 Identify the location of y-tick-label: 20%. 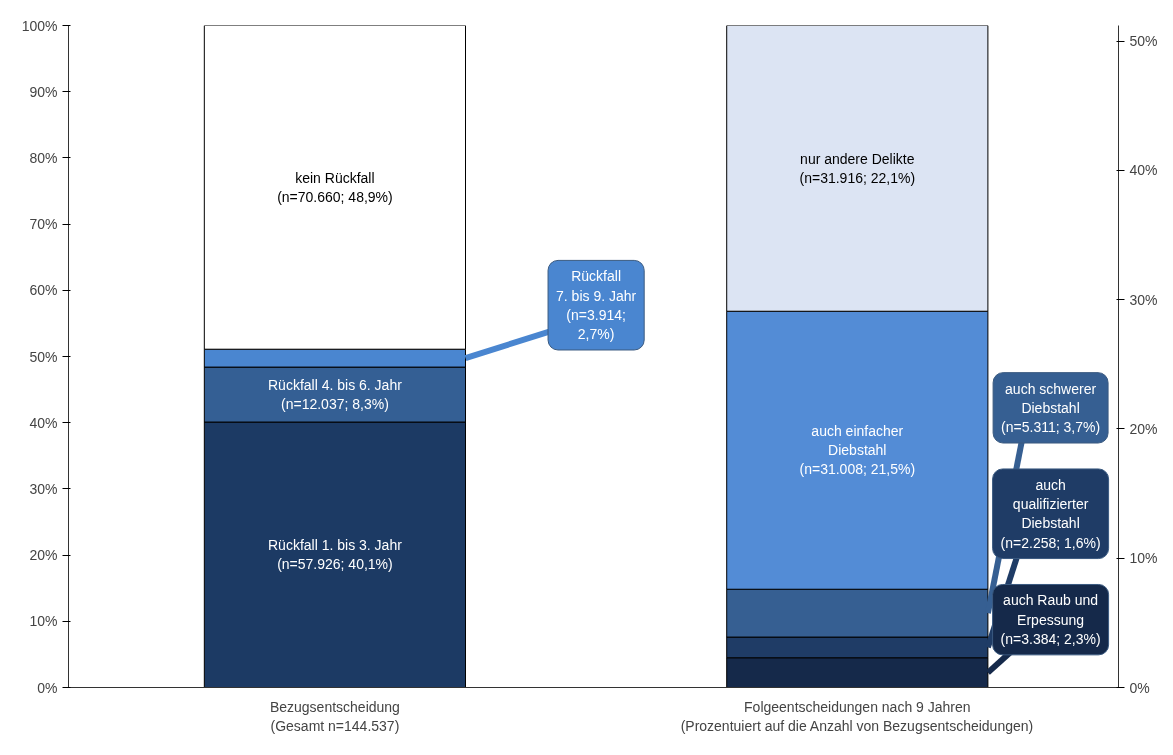
(43, 555).